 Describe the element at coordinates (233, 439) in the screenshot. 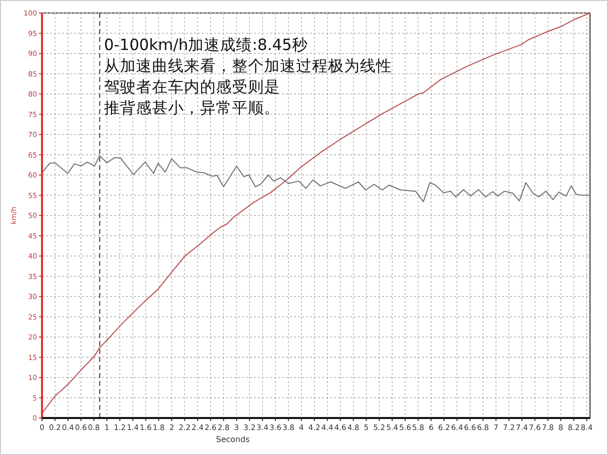

I see `x-axis-title: Seconds` at that location.